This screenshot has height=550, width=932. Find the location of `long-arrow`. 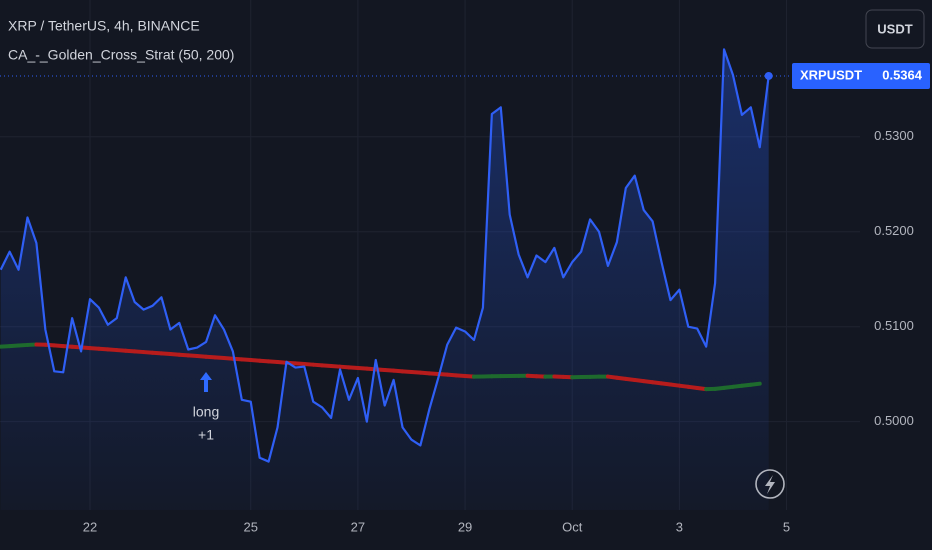

long-arrow is located at coordinates (206, 382).